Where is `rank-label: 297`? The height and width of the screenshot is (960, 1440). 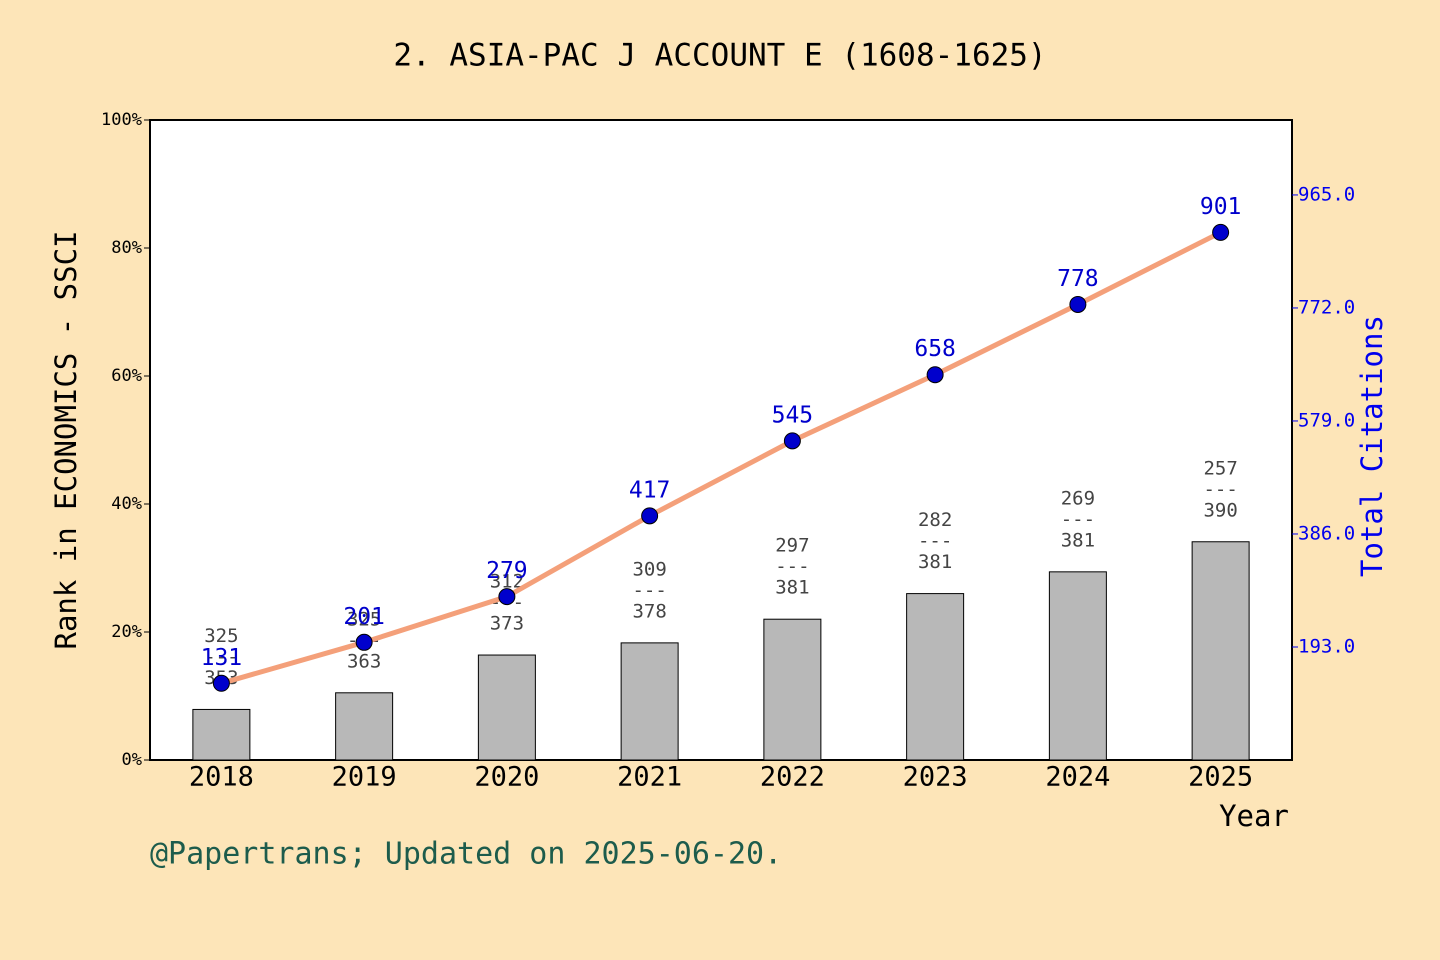
rank-label: 297 is located at coordinates (792, 546).